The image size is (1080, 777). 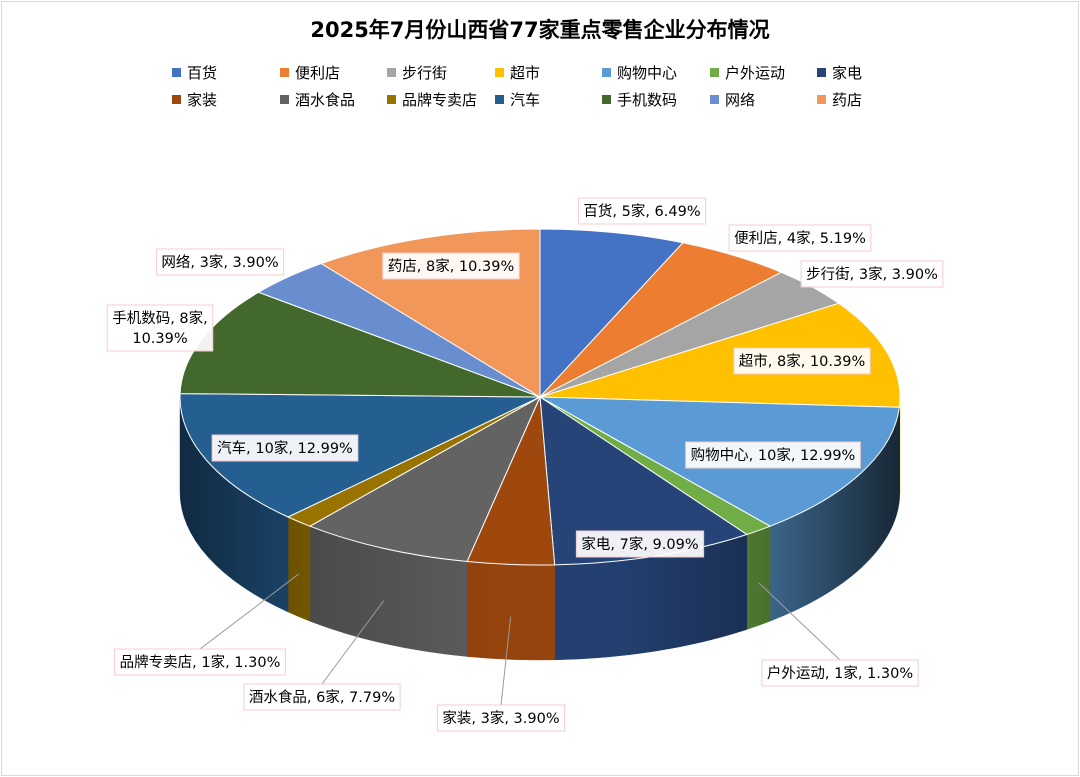 I want to click on legend-item: 手机数码, so click(x=639, y=99).